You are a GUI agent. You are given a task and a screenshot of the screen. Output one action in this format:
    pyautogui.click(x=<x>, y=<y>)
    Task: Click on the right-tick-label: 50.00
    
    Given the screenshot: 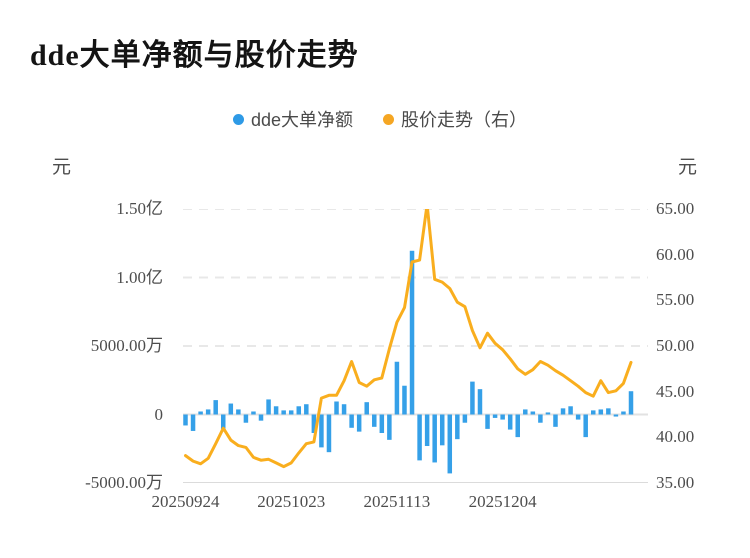 What is the action you would take?
    pyautogui.click(x=675, y=345)
    